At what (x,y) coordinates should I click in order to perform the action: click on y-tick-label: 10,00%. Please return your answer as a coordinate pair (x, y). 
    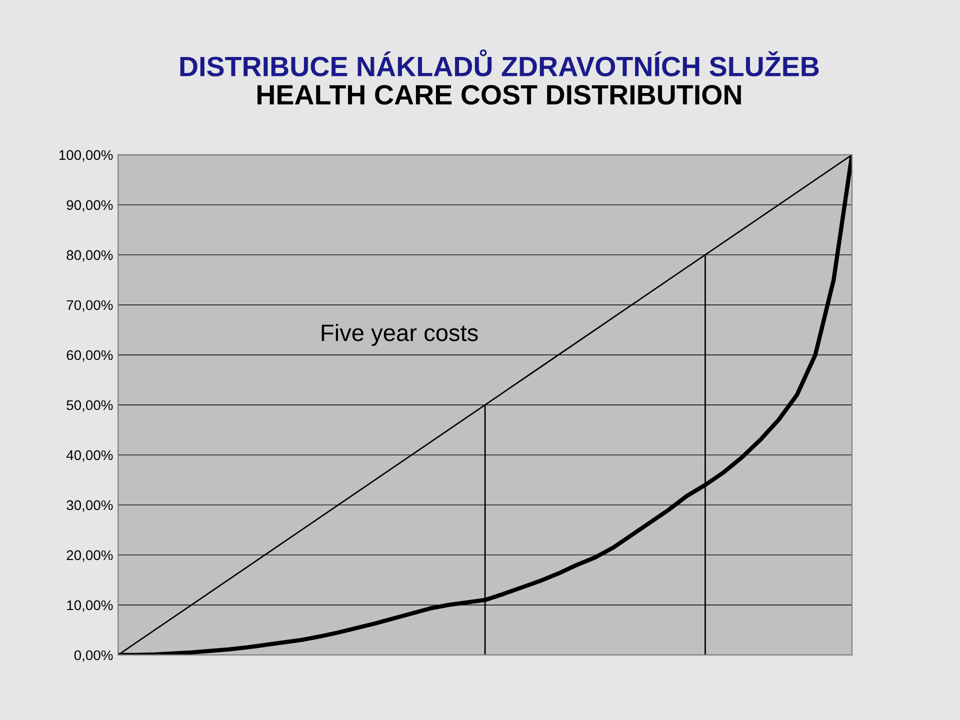
    Looking at the image, I should click on (90, 606).